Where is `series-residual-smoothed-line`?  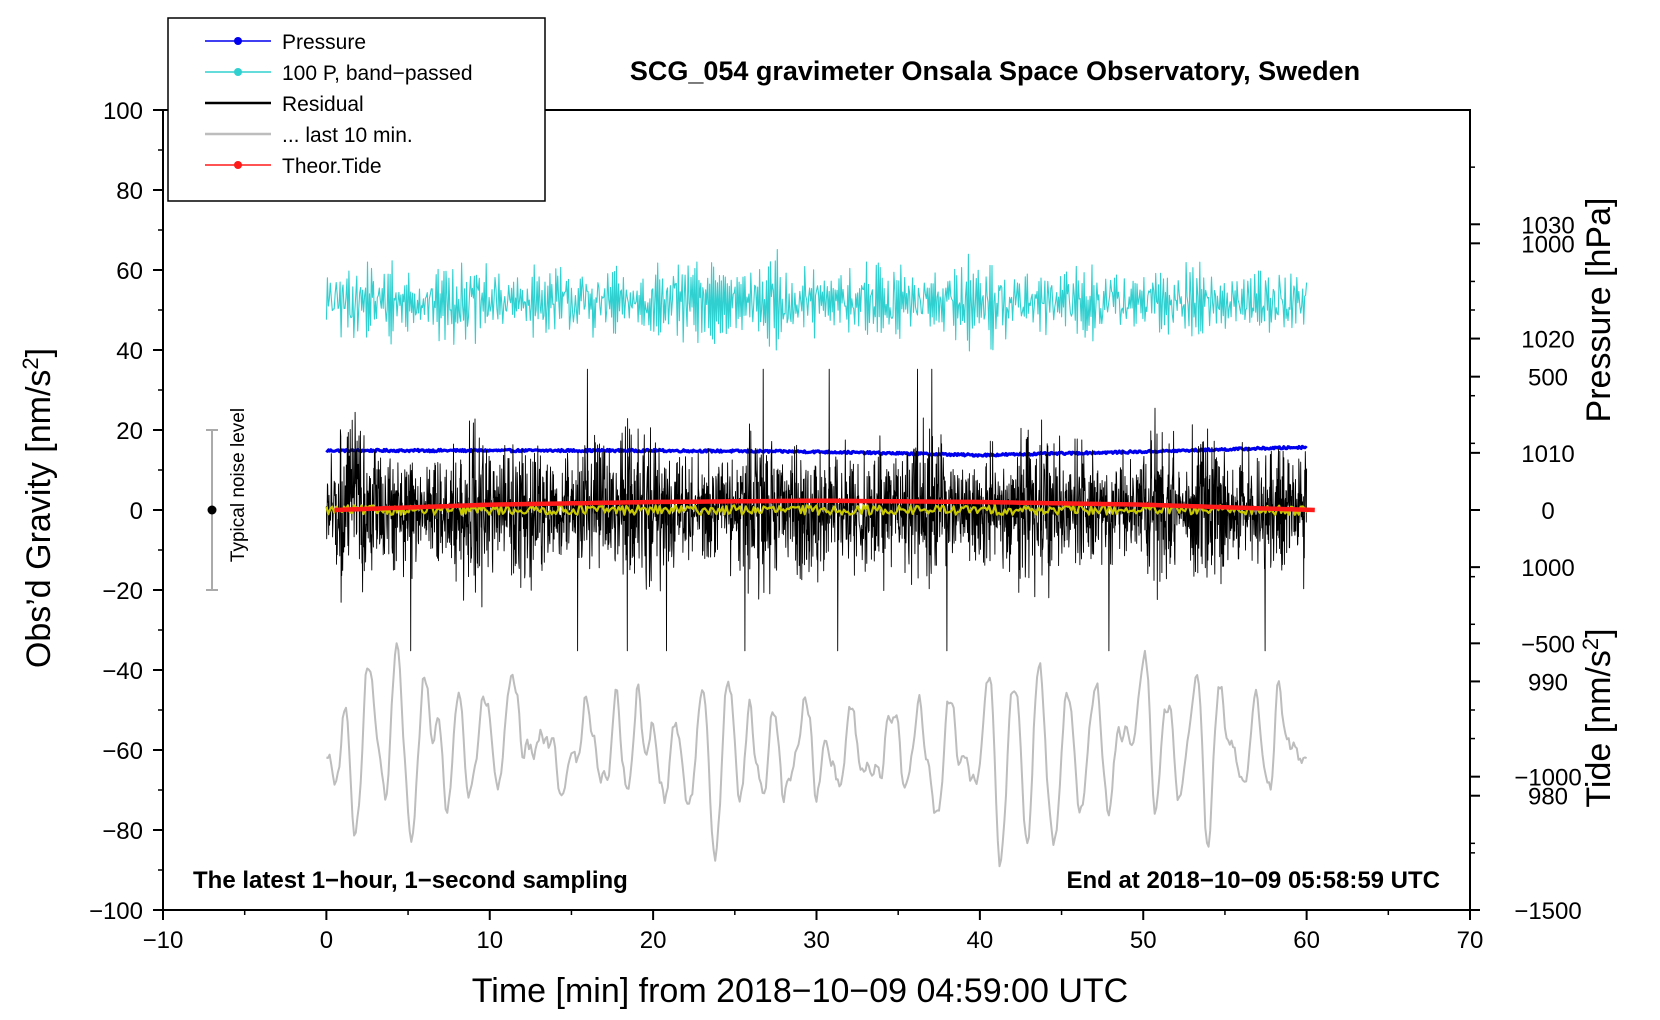
series-residual-smoothed-line is located at coordinates (816, 510).